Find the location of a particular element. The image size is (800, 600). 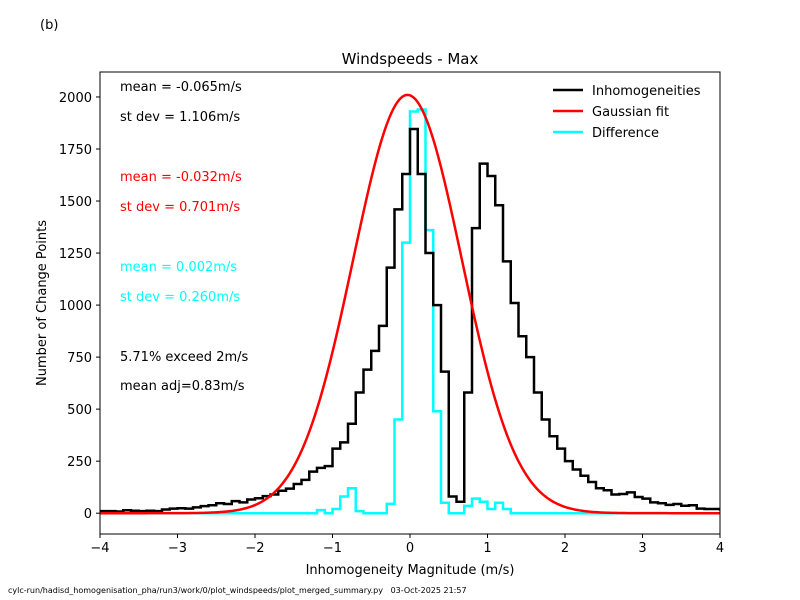

x-tick-label: −3 is located at coordinates (177, 548).